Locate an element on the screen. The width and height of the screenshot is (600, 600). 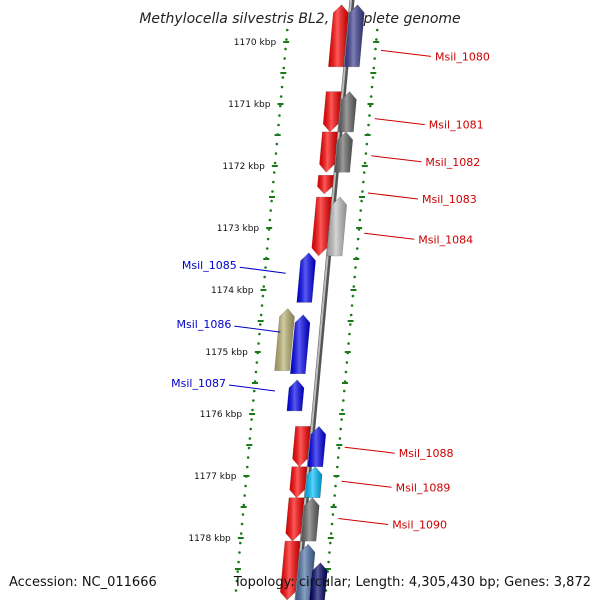
gene-label-msil_1089: Msil_1089 is located at coordinates (423, 487).